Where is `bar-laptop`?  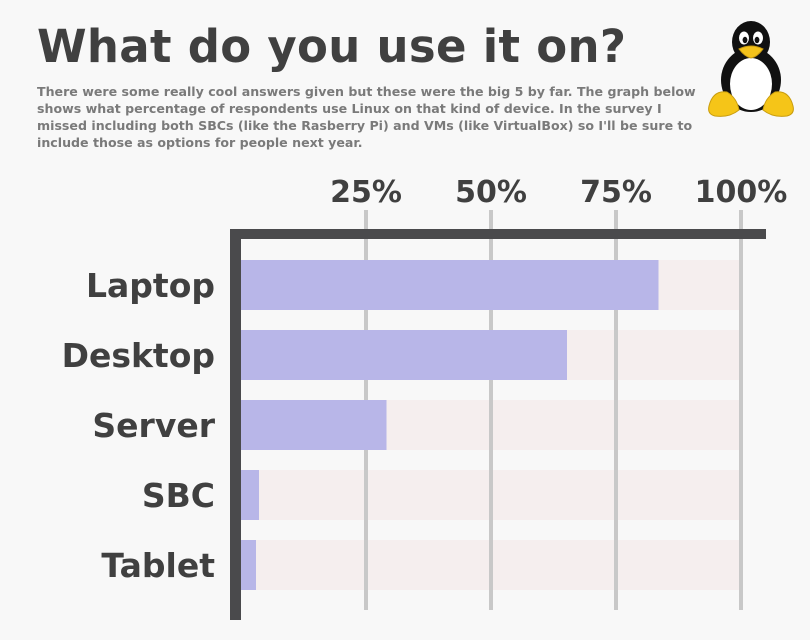 bar-laptop is located at coordinates (450, 285).